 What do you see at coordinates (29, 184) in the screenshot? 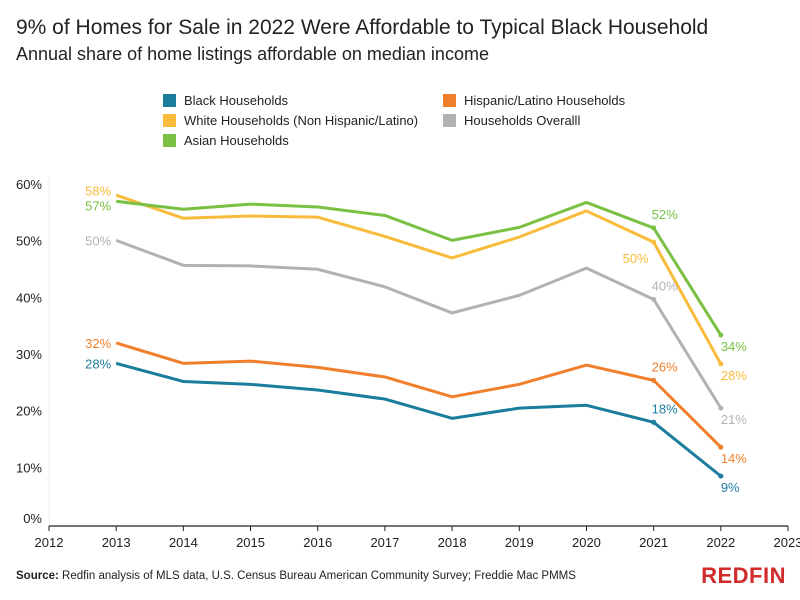
I see `y-tick-label: 60%` at bounding box center [29, 184].